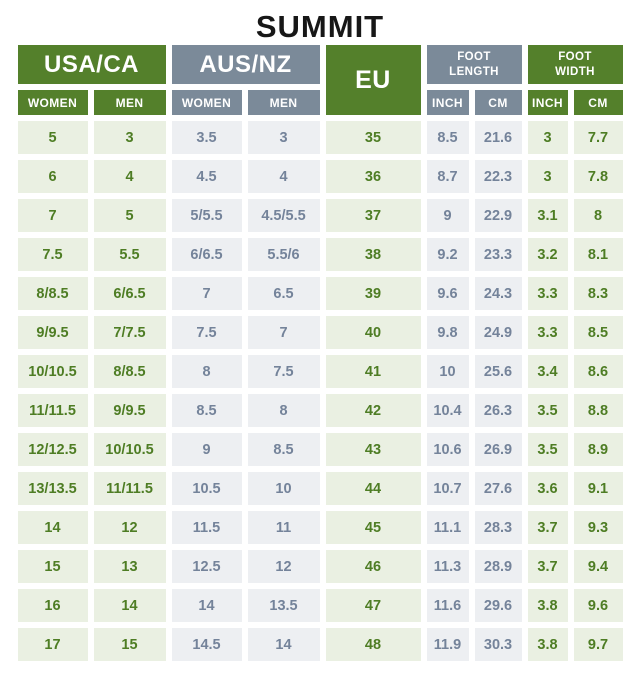  What do you see at coordinates (320, 26) in the screenshot?
I see `page-title: SUMMIT` at bounding box center [320, 26].